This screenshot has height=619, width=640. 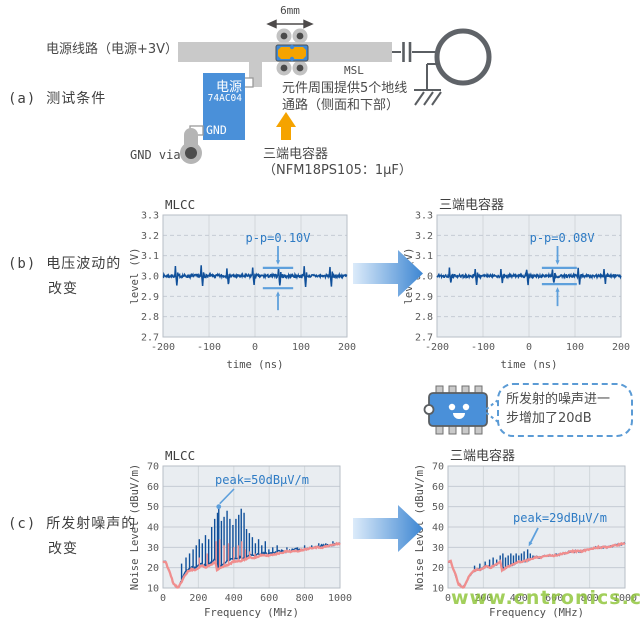 What do you see at coordinates (191, 146) in the screenshot?
I see `gnd-via` at bounding box center [191, 146].